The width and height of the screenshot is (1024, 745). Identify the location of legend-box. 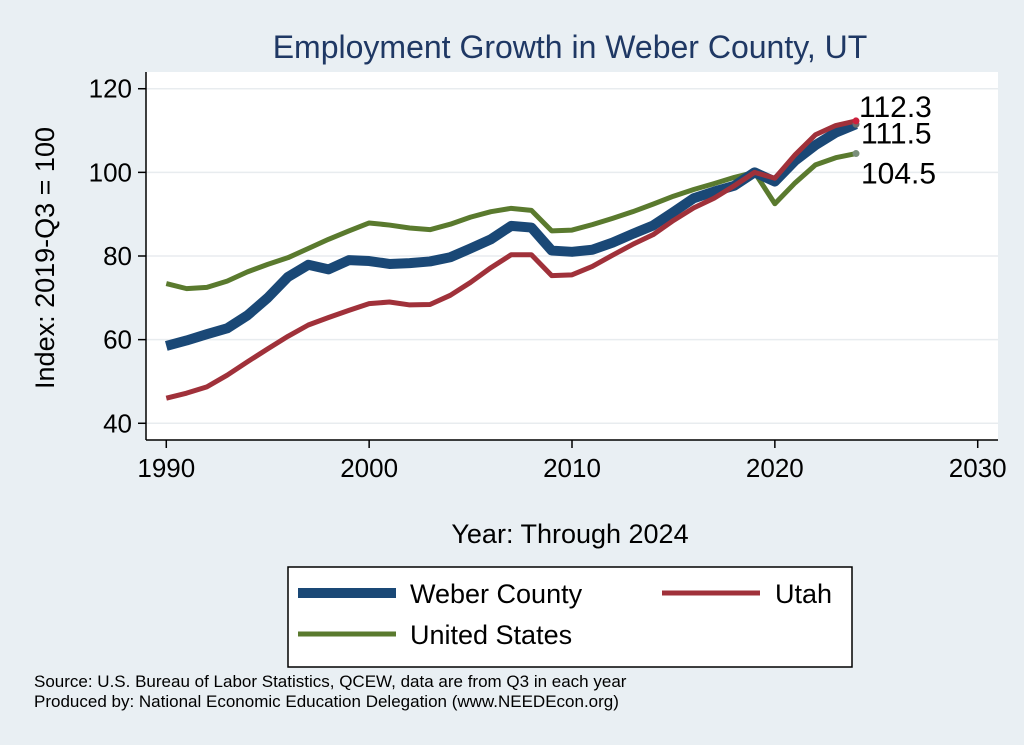
(570, 617).